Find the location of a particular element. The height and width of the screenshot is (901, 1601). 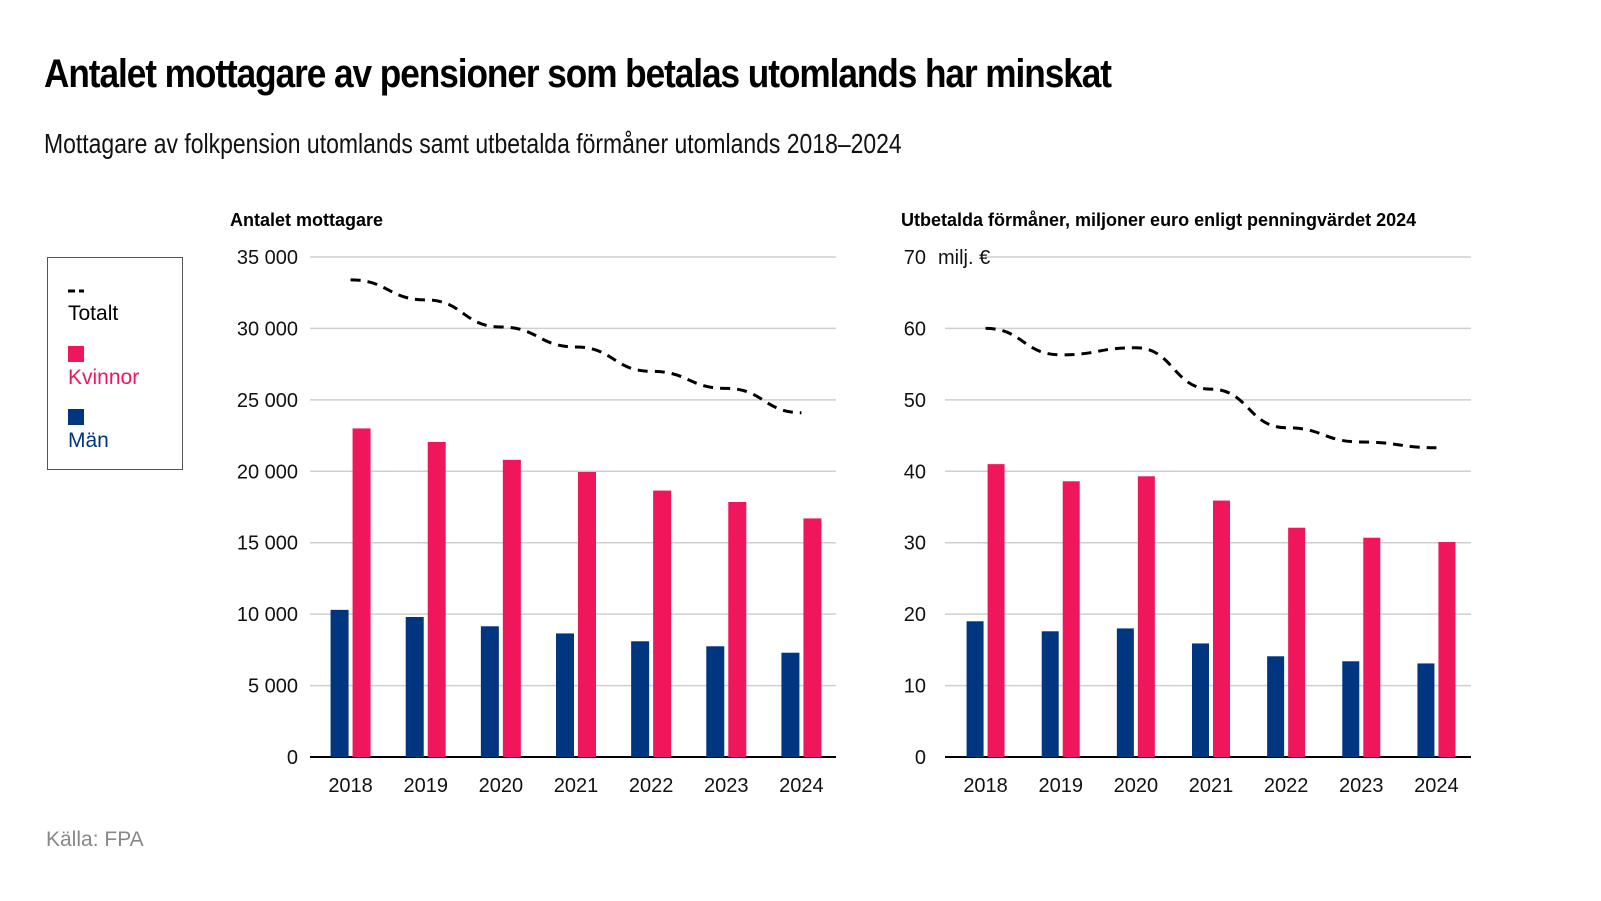

y-tick-label: 30 000 is located at coordinates (267, 329).